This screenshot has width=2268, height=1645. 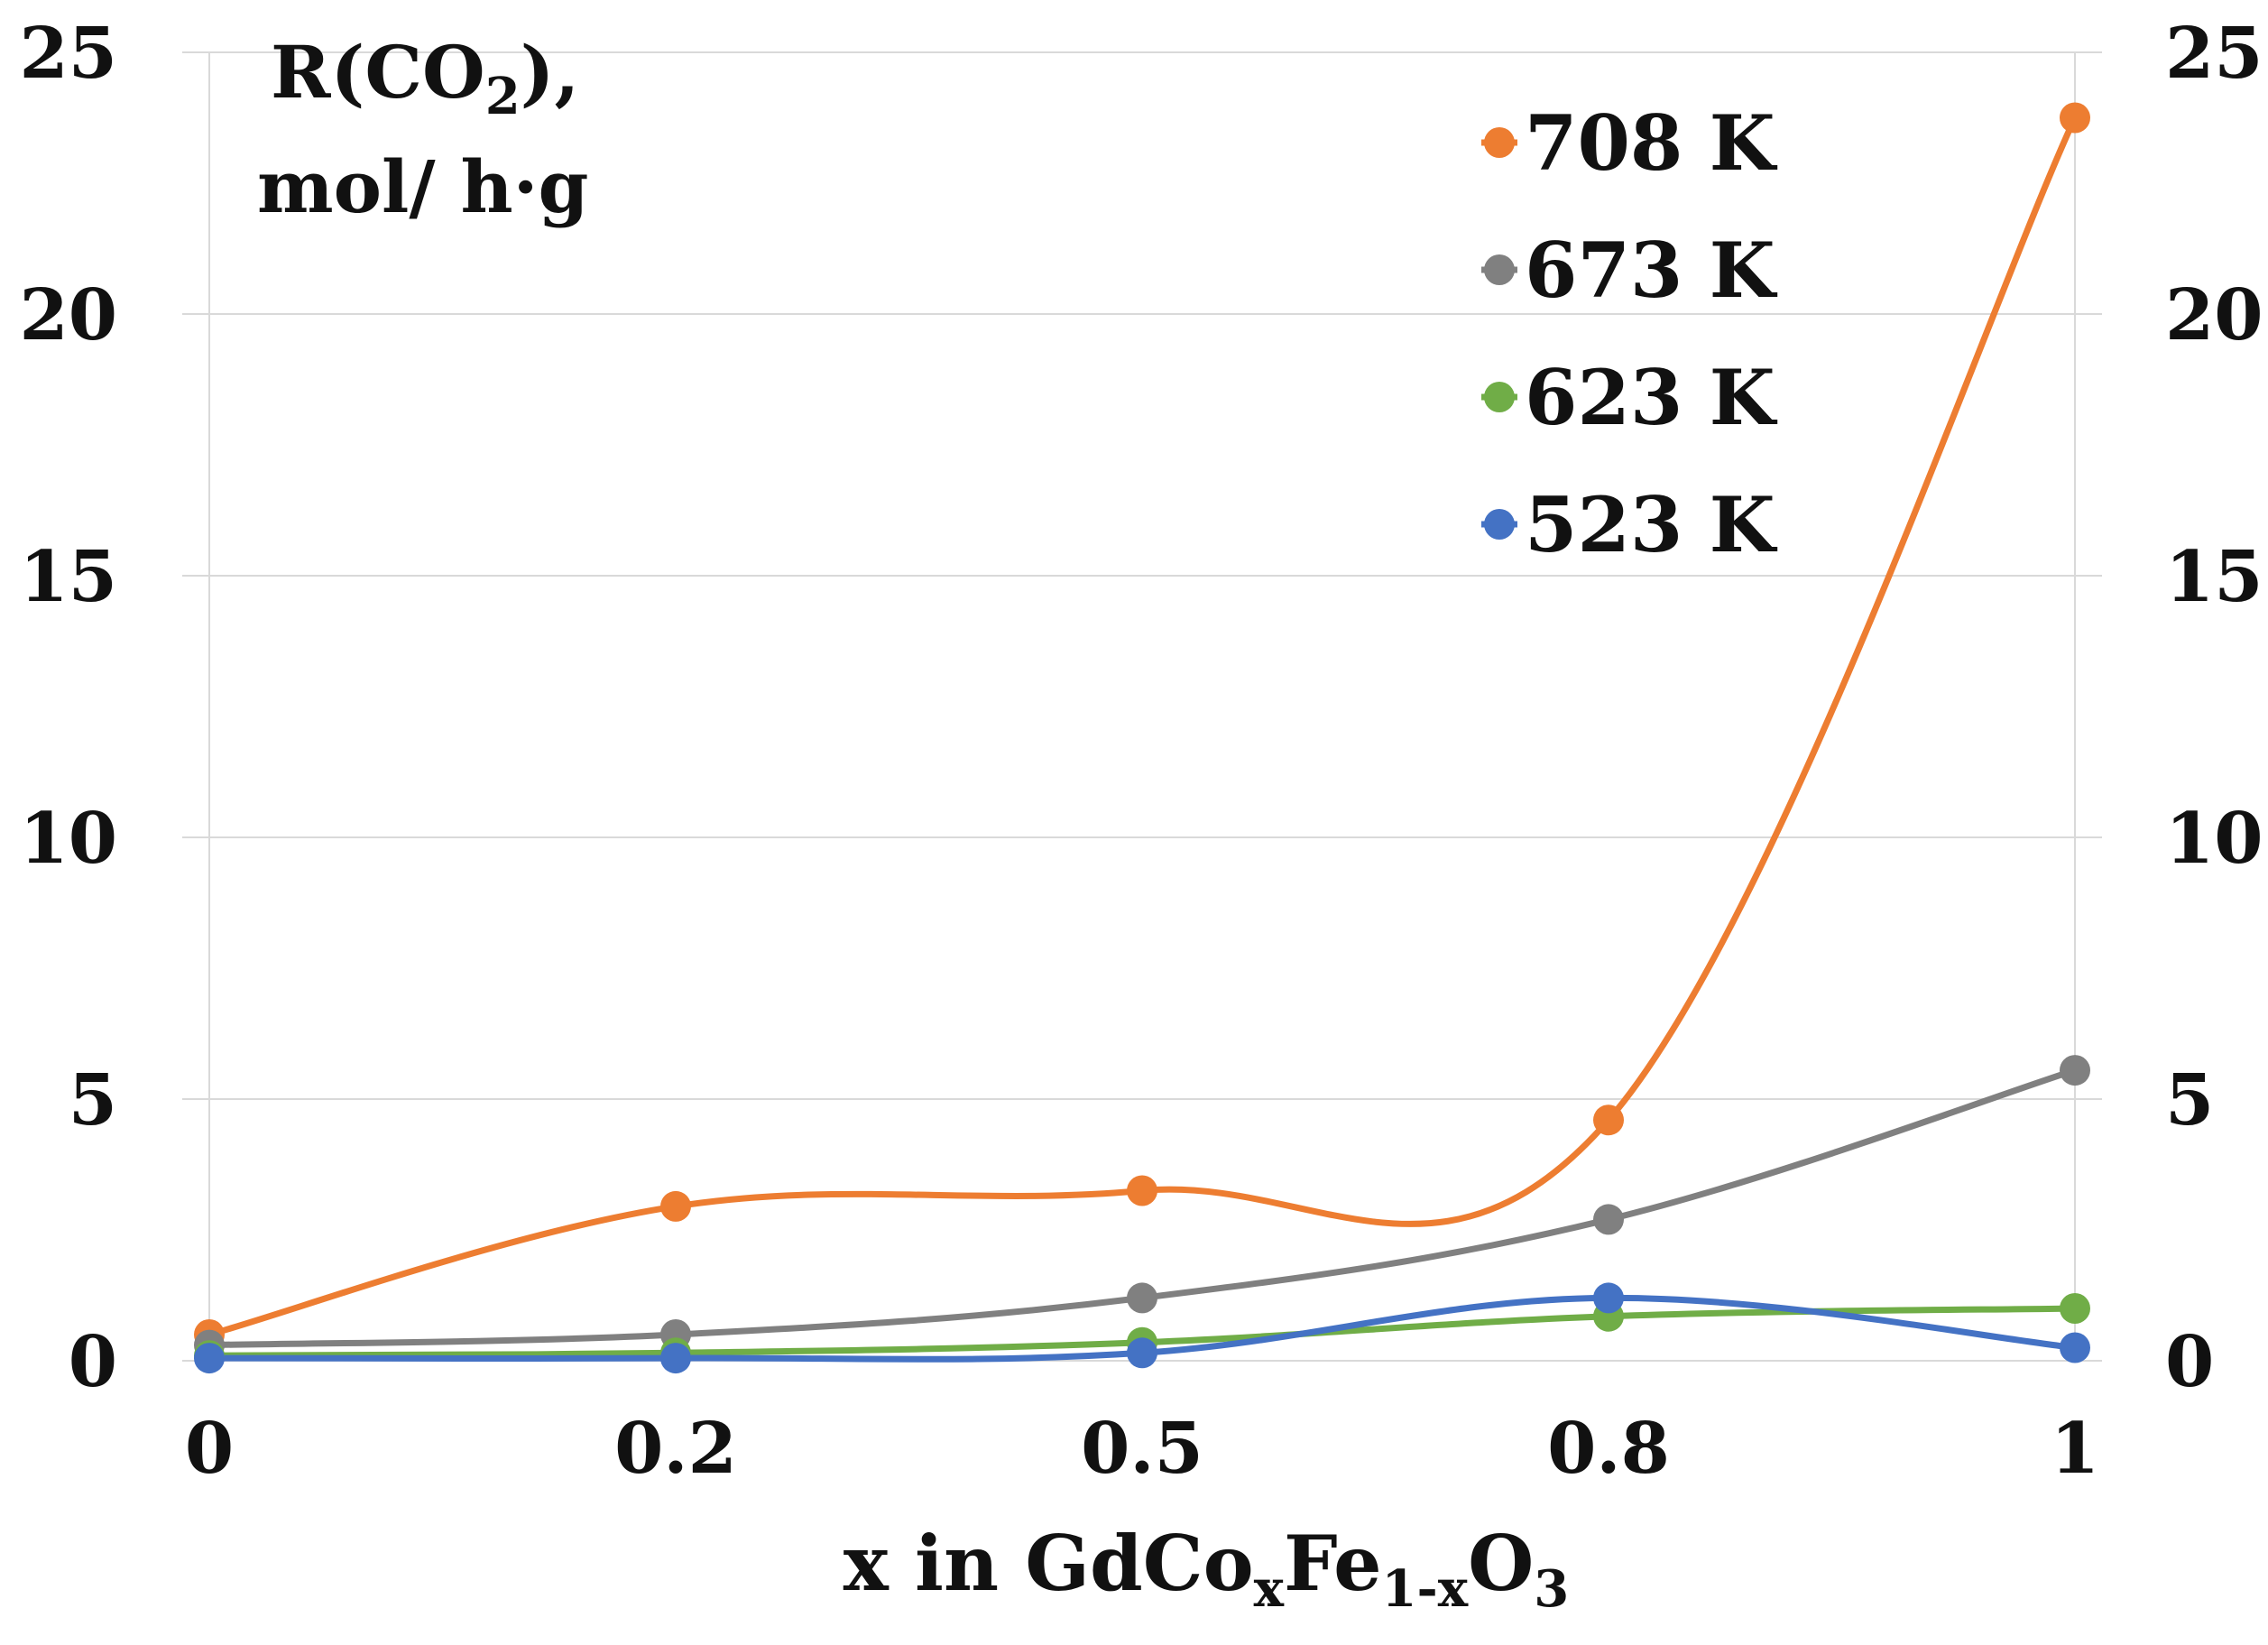 I want to click on y-tick-label-right: 20, so click(x=2214, y=315).